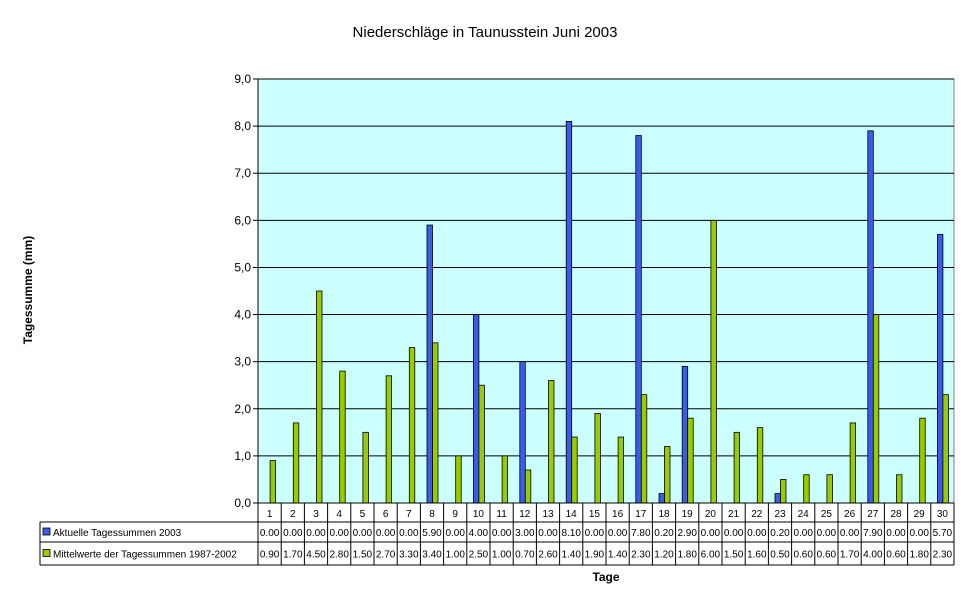 This screenshot has height=604, width=970. What do you see at coordinates (780, 555) in the screenshot?
I see `data-label: 0.50` at bounding box center [780, 555].